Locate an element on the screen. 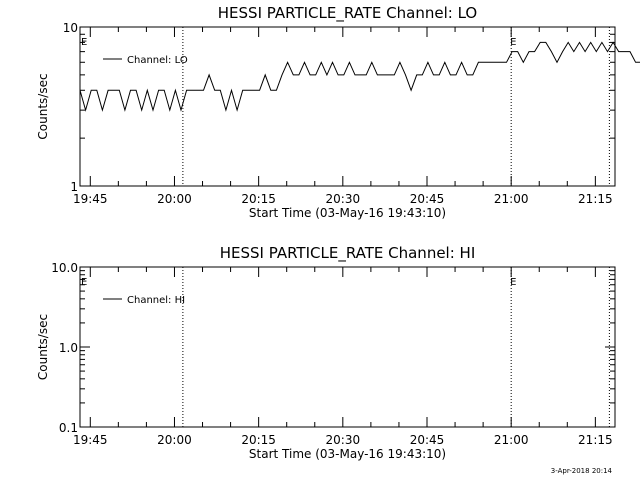 The width and height of the screenshot is (640, 480). legend-label: Channel: LO is located at coordinates (157, 60).